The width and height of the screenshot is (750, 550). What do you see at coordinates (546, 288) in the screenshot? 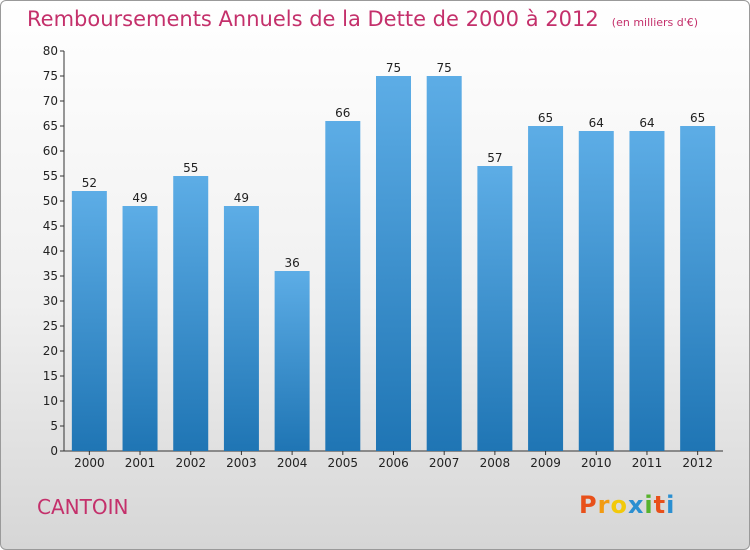
I see `bar-2009` at bounding box center [546, 288].